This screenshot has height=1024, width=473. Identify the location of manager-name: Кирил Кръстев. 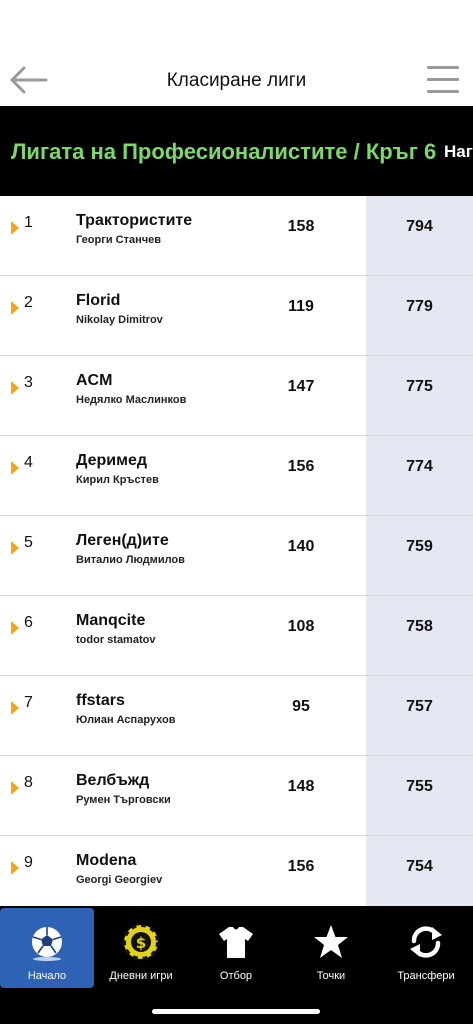
(117, 480).